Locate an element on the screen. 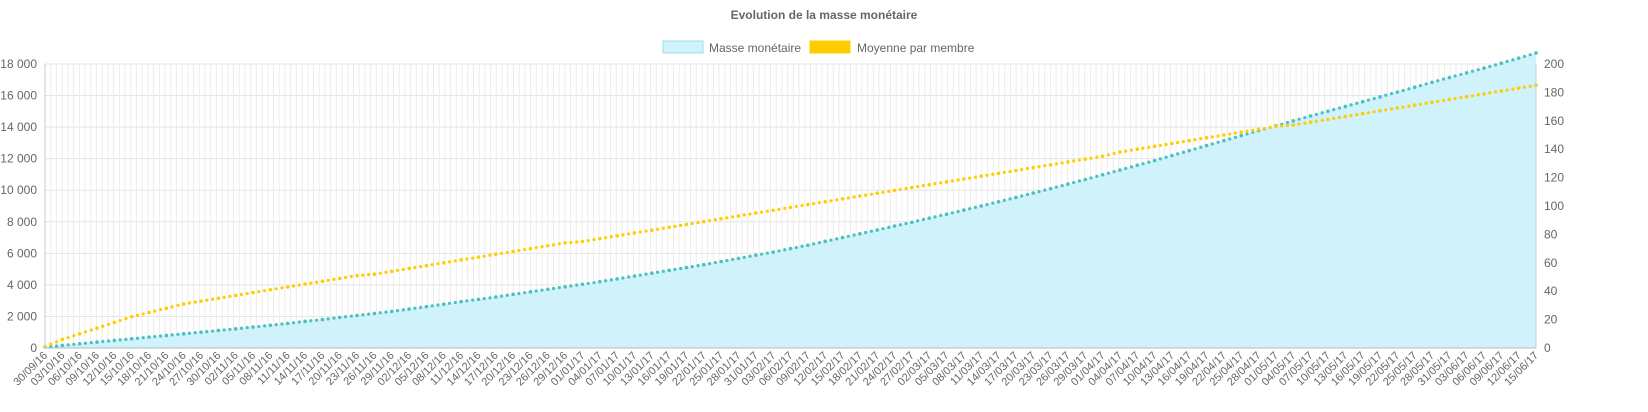 The width and height of the screenshot is (1648, 412). legend-item-moyenne: Moyenne par membre is located at coordinates (892, 47).